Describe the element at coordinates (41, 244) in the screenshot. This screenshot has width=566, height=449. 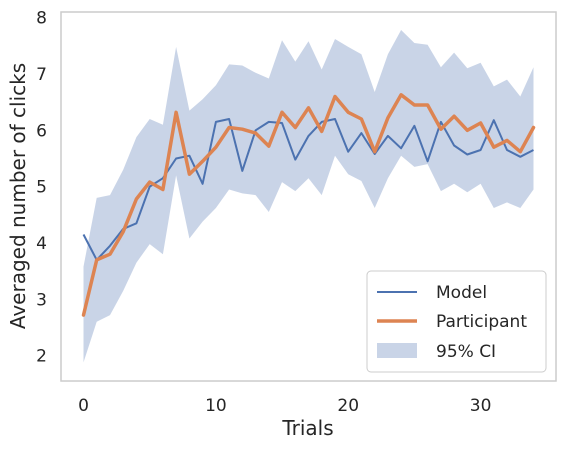
I see `y-tick-label: 4` at that location.